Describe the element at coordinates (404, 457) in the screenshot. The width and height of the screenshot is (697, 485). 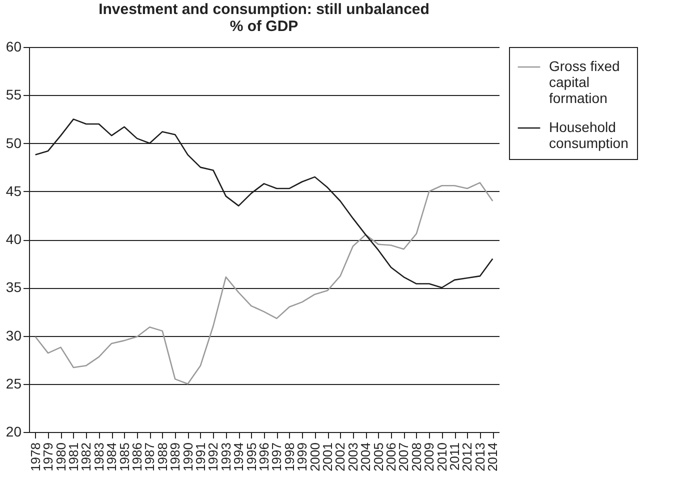
I see `x-tick-label: 2007` at that location.